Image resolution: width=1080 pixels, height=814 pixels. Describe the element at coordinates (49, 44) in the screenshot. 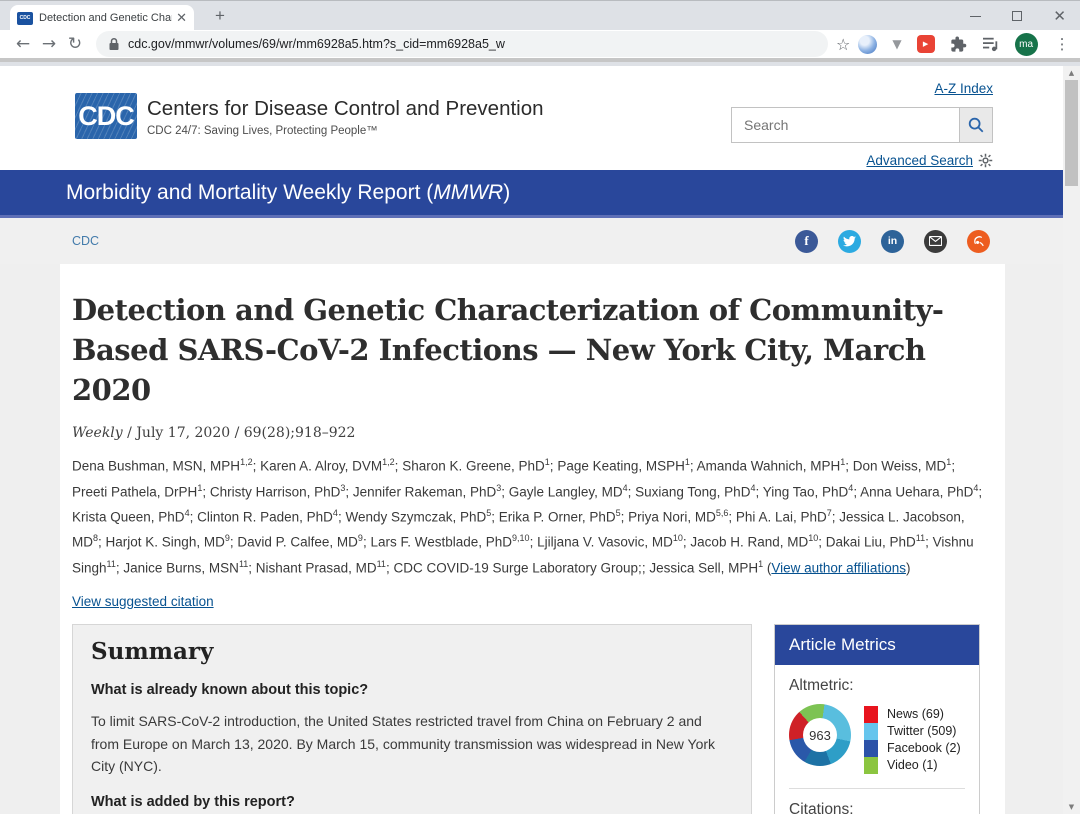

I see `forward-icon: →` at that location.